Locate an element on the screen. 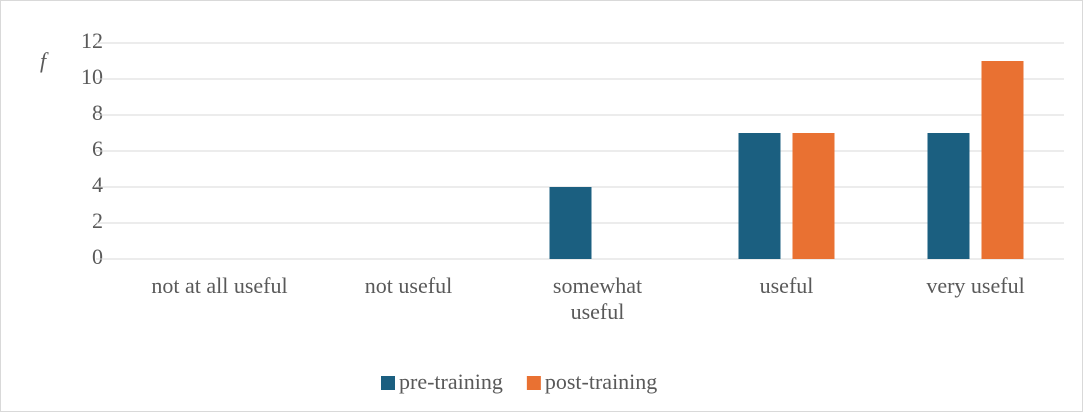 The image size is (1083, 412). y-axis-label: f is located at coordinates (44, 60).